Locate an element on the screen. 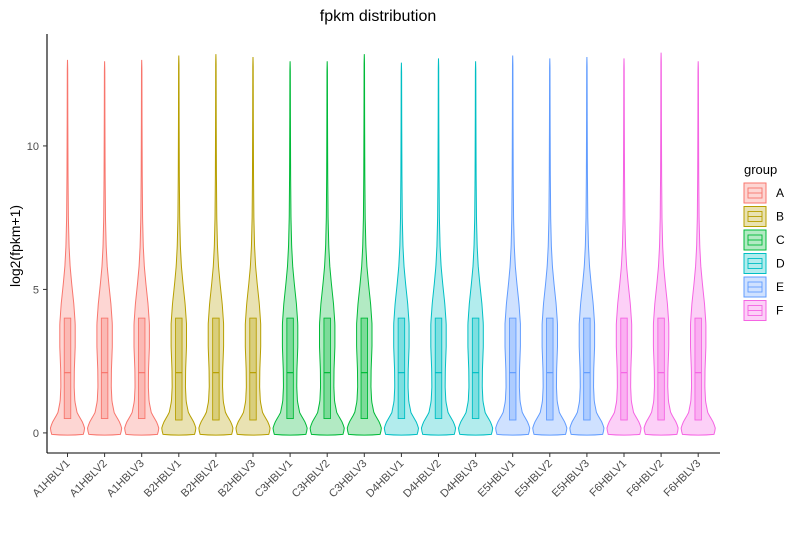  violin-D4HBLV1 is located at coordinates (401, 249).